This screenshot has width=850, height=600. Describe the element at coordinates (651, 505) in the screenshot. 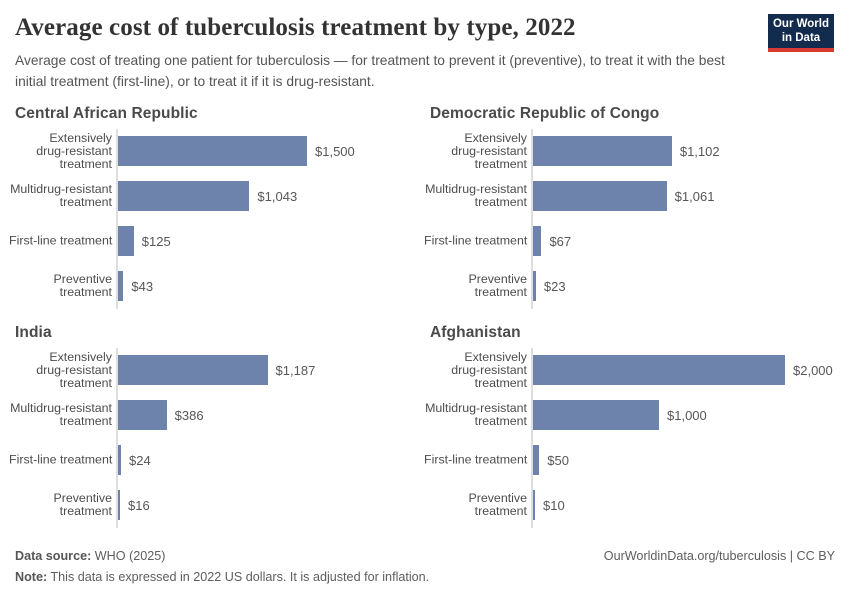

I see `bar-row: Preventive treatment $10` at that location.